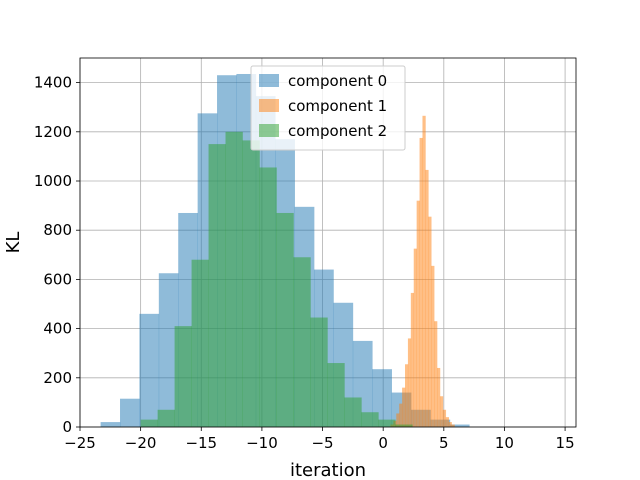  I want to click on legend: component 0 component 1 component 2, so click(328, 108).